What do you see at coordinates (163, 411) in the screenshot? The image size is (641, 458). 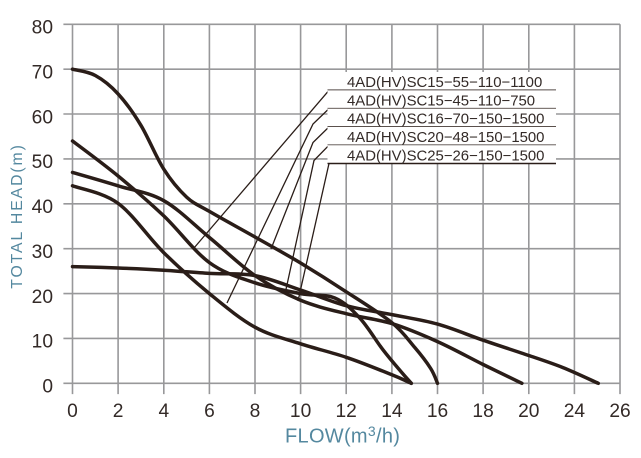 I see `svg-text: 4` at bounding box center [163, 411].